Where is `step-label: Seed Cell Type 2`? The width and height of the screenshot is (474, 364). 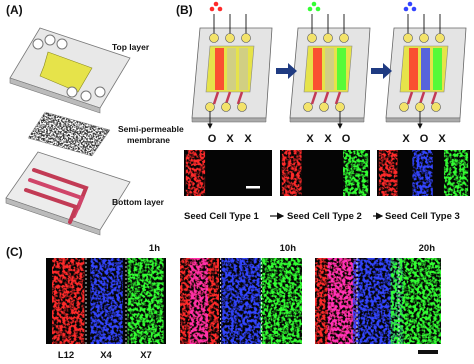 step-label: Seed Cell Type 2 is located at coordinates (324, 216).